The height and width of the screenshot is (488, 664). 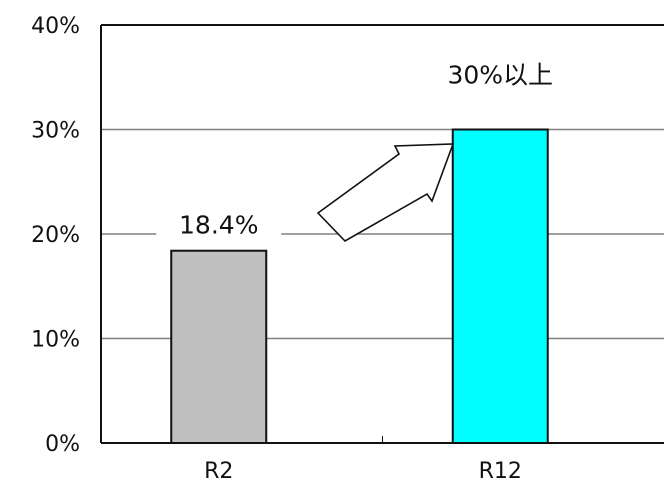 I want to click on y-tick-label: 30%, so click(x=55, y=131).